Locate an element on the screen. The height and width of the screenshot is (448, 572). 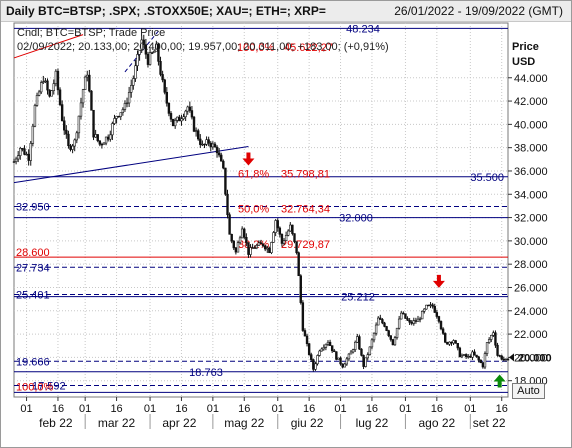
date-range: 26/01/2022 - 19/09/2022 (GMT) is located at coordinates (478, 11).